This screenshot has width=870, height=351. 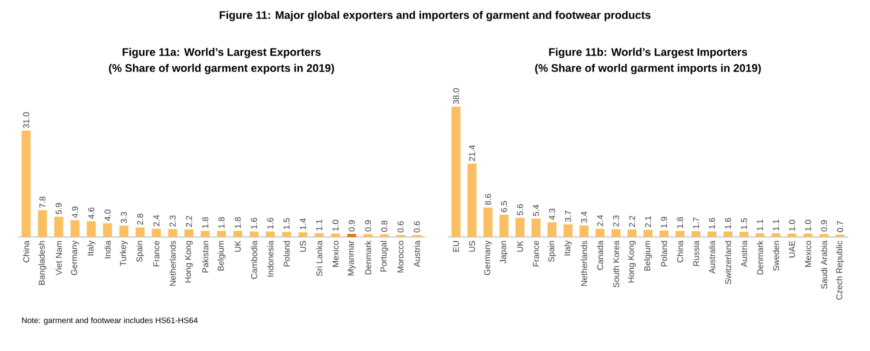 I want to click on data-label: 4.0, so click(x=107, y=215).